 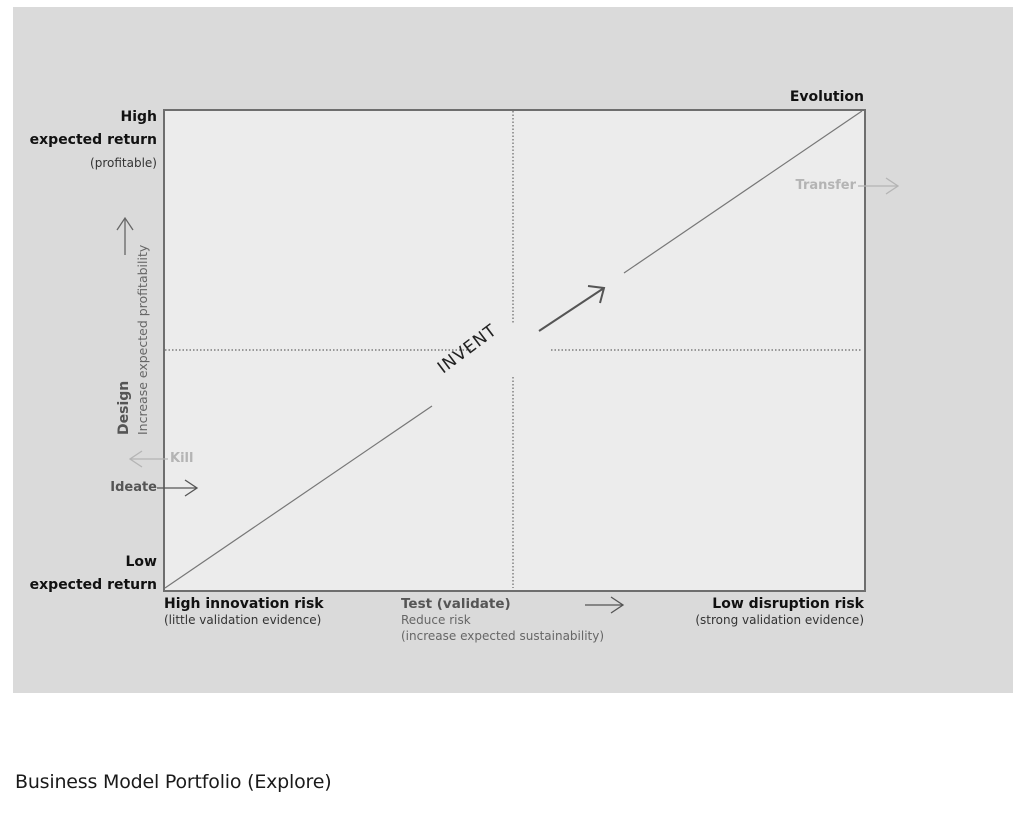 What do you see at coordinates (173, 782) in the screenshot?
I see `figure-caption: Business Model Portfolio (Explore)` at bounding box center [173, 782].